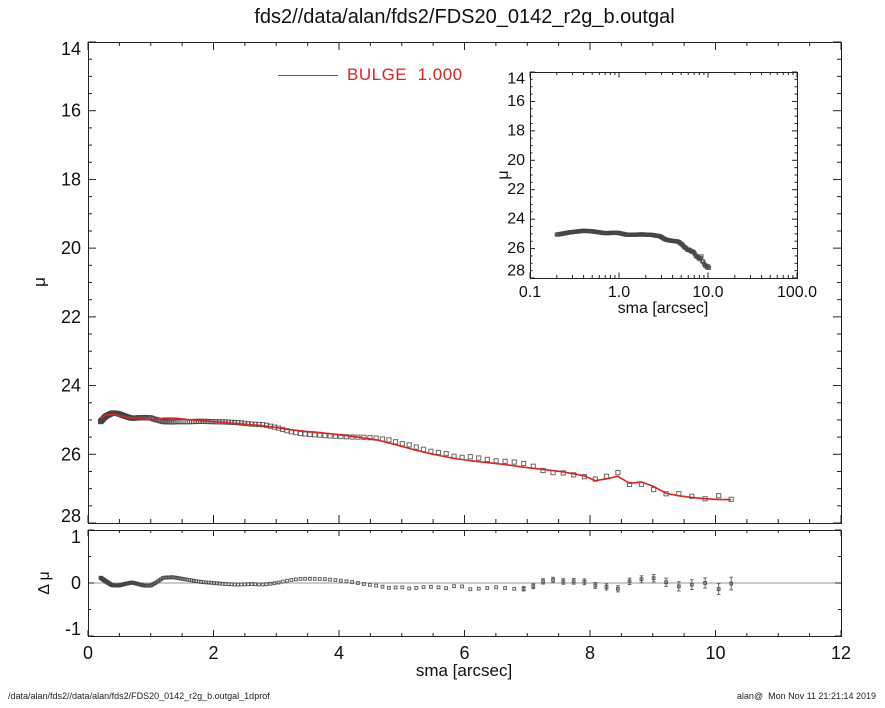 This screenshot has width=885, height=708. I want to click on inset-plot: 14 16 18 20 22 24 26 28 0.1 1.0 10.0 100.0, so click(662, 186).